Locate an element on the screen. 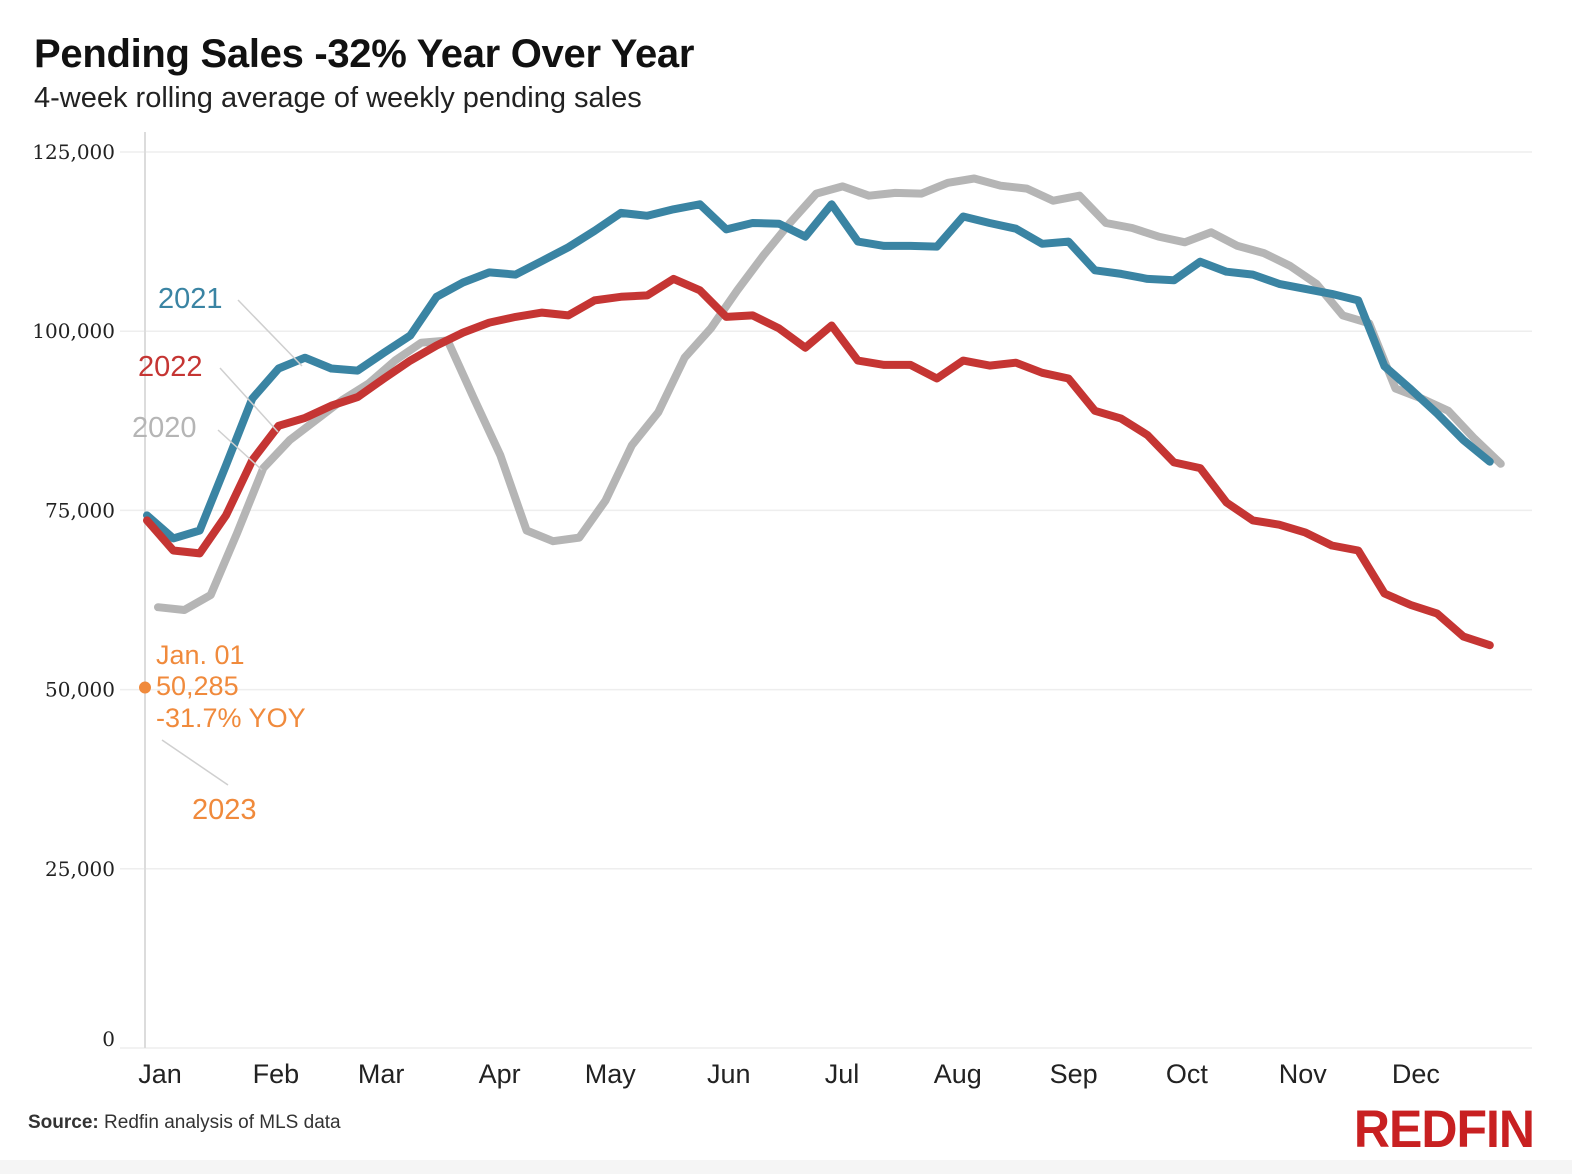 This screenshot has height=1174, width=1572. label-leader-2021 is located at coordinates (270, 333).